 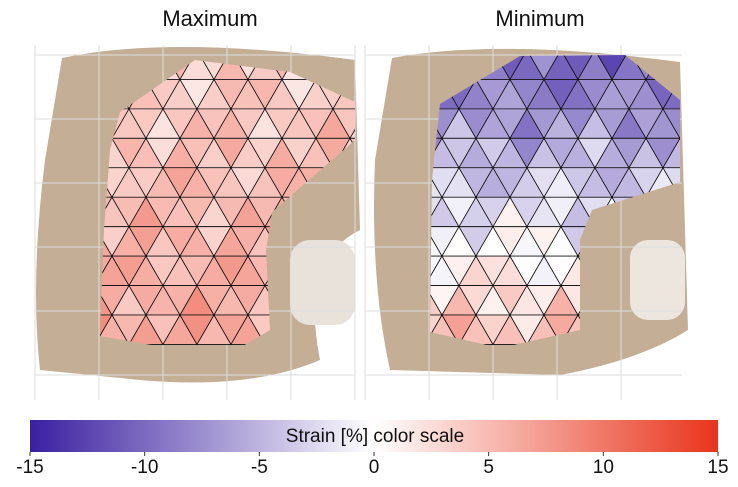 I want to click on tick-label: 0, so click(x=374, y=467).